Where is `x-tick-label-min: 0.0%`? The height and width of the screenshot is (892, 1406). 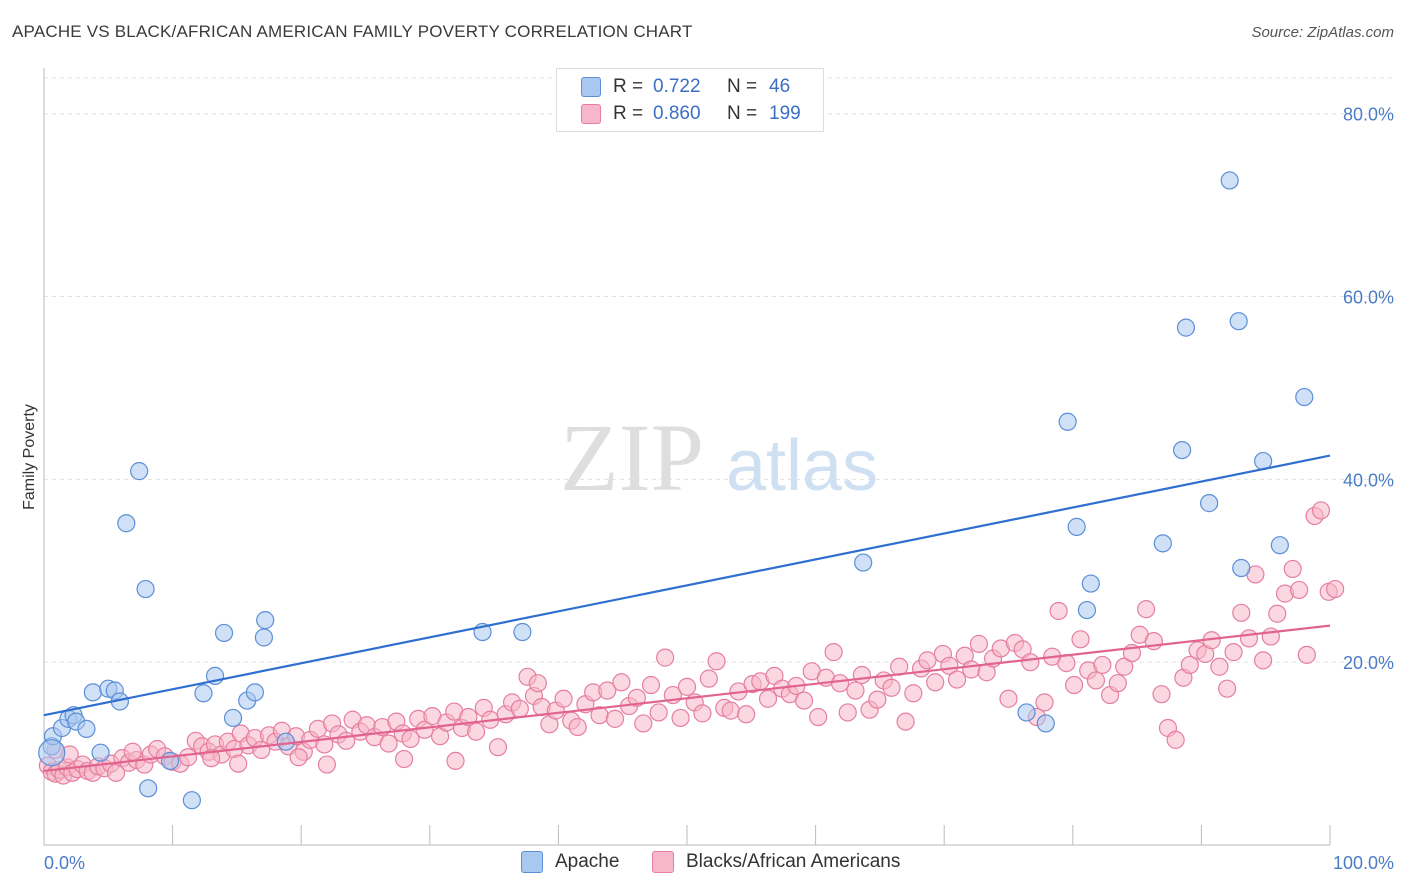
x-tick-label-min: 0.0% is located at coordinates (64, 863).